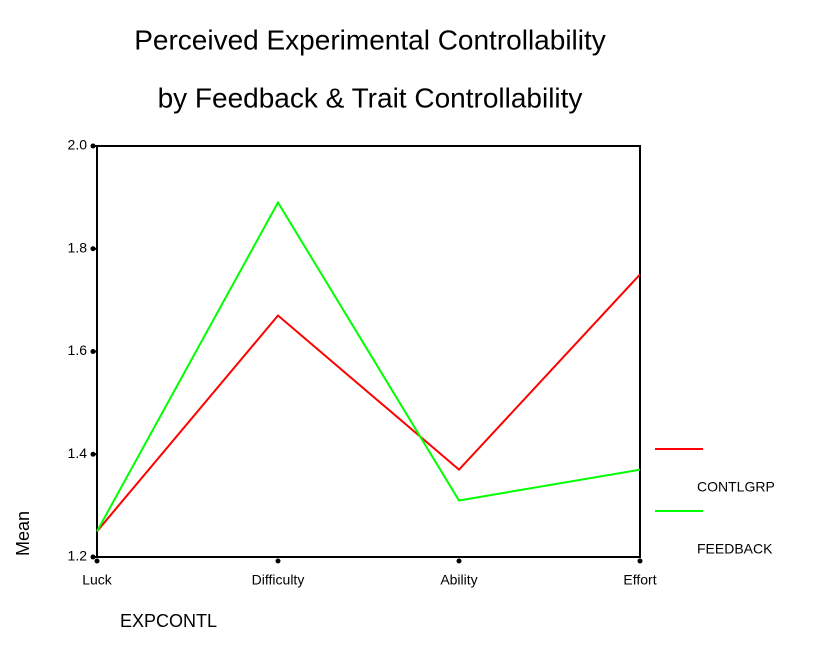  What do you see at coordinates (168, 621) in the screenshot?
I see `x-axis-label: EXPCONTL` at bounding box center [168, 621].